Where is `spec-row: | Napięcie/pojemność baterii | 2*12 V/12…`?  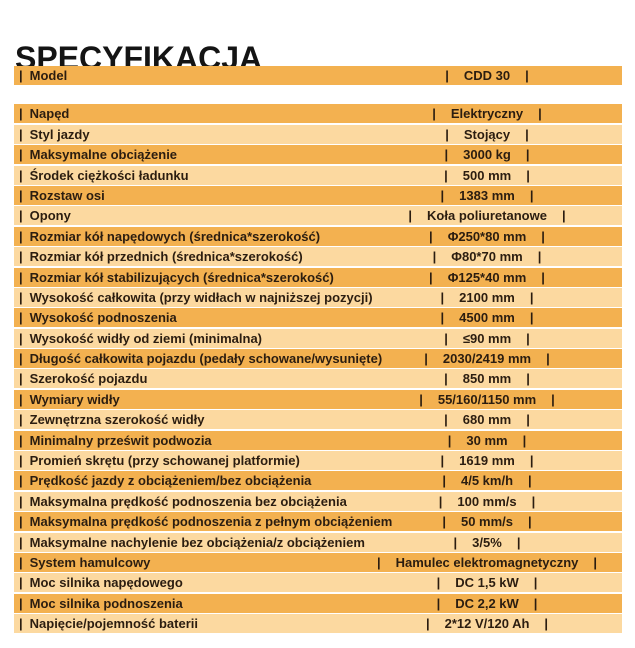 spec-row: | Napięcie/pojemność baterii | 2*12 V/12… is located at coordinates (318, 624).